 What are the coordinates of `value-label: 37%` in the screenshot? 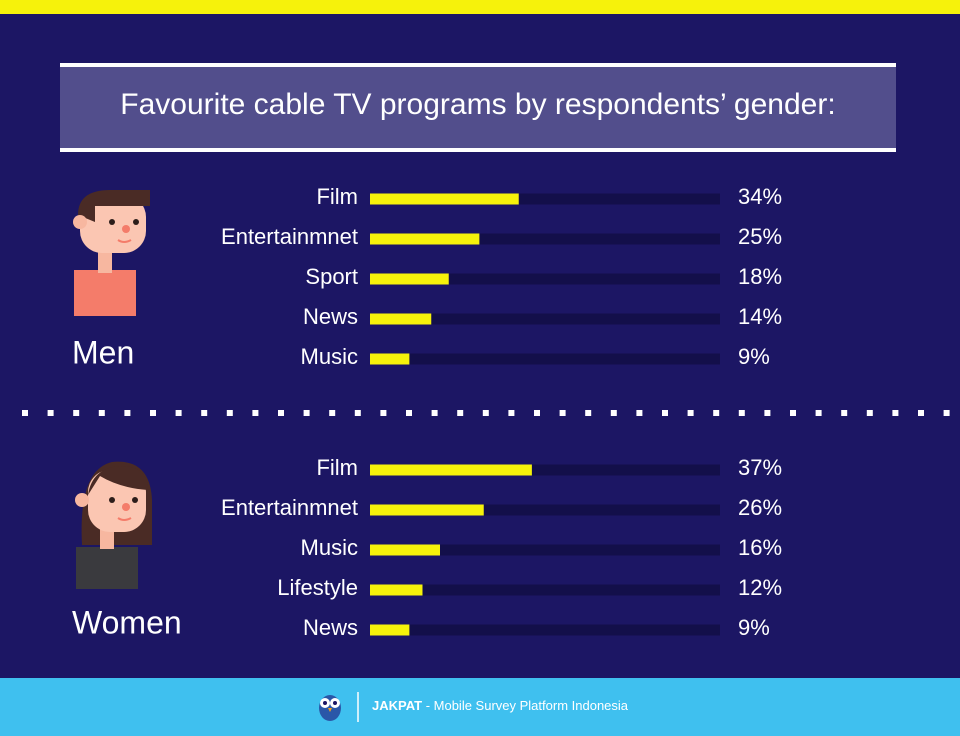 It's located at (760, 467).